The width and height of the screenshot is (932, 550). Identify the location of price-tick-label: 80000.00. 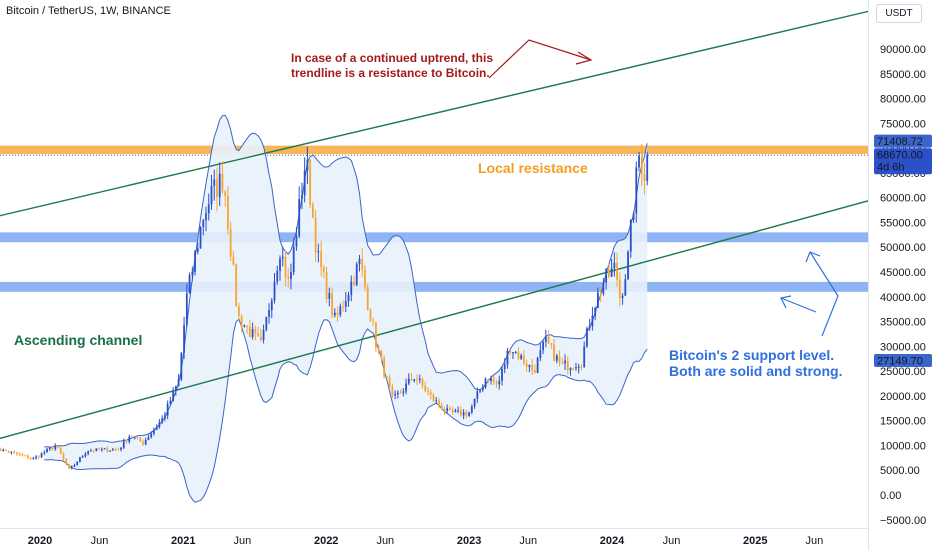
(903, 100).